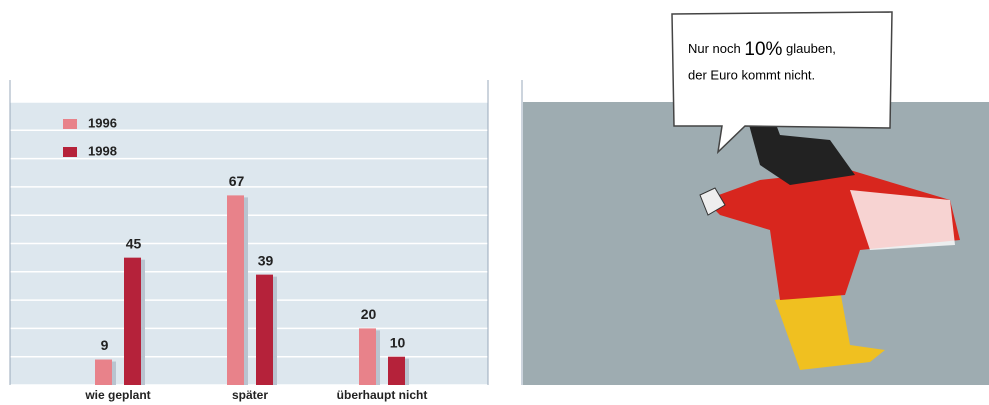  I want to click on speech-bubble, so click(782, 83).